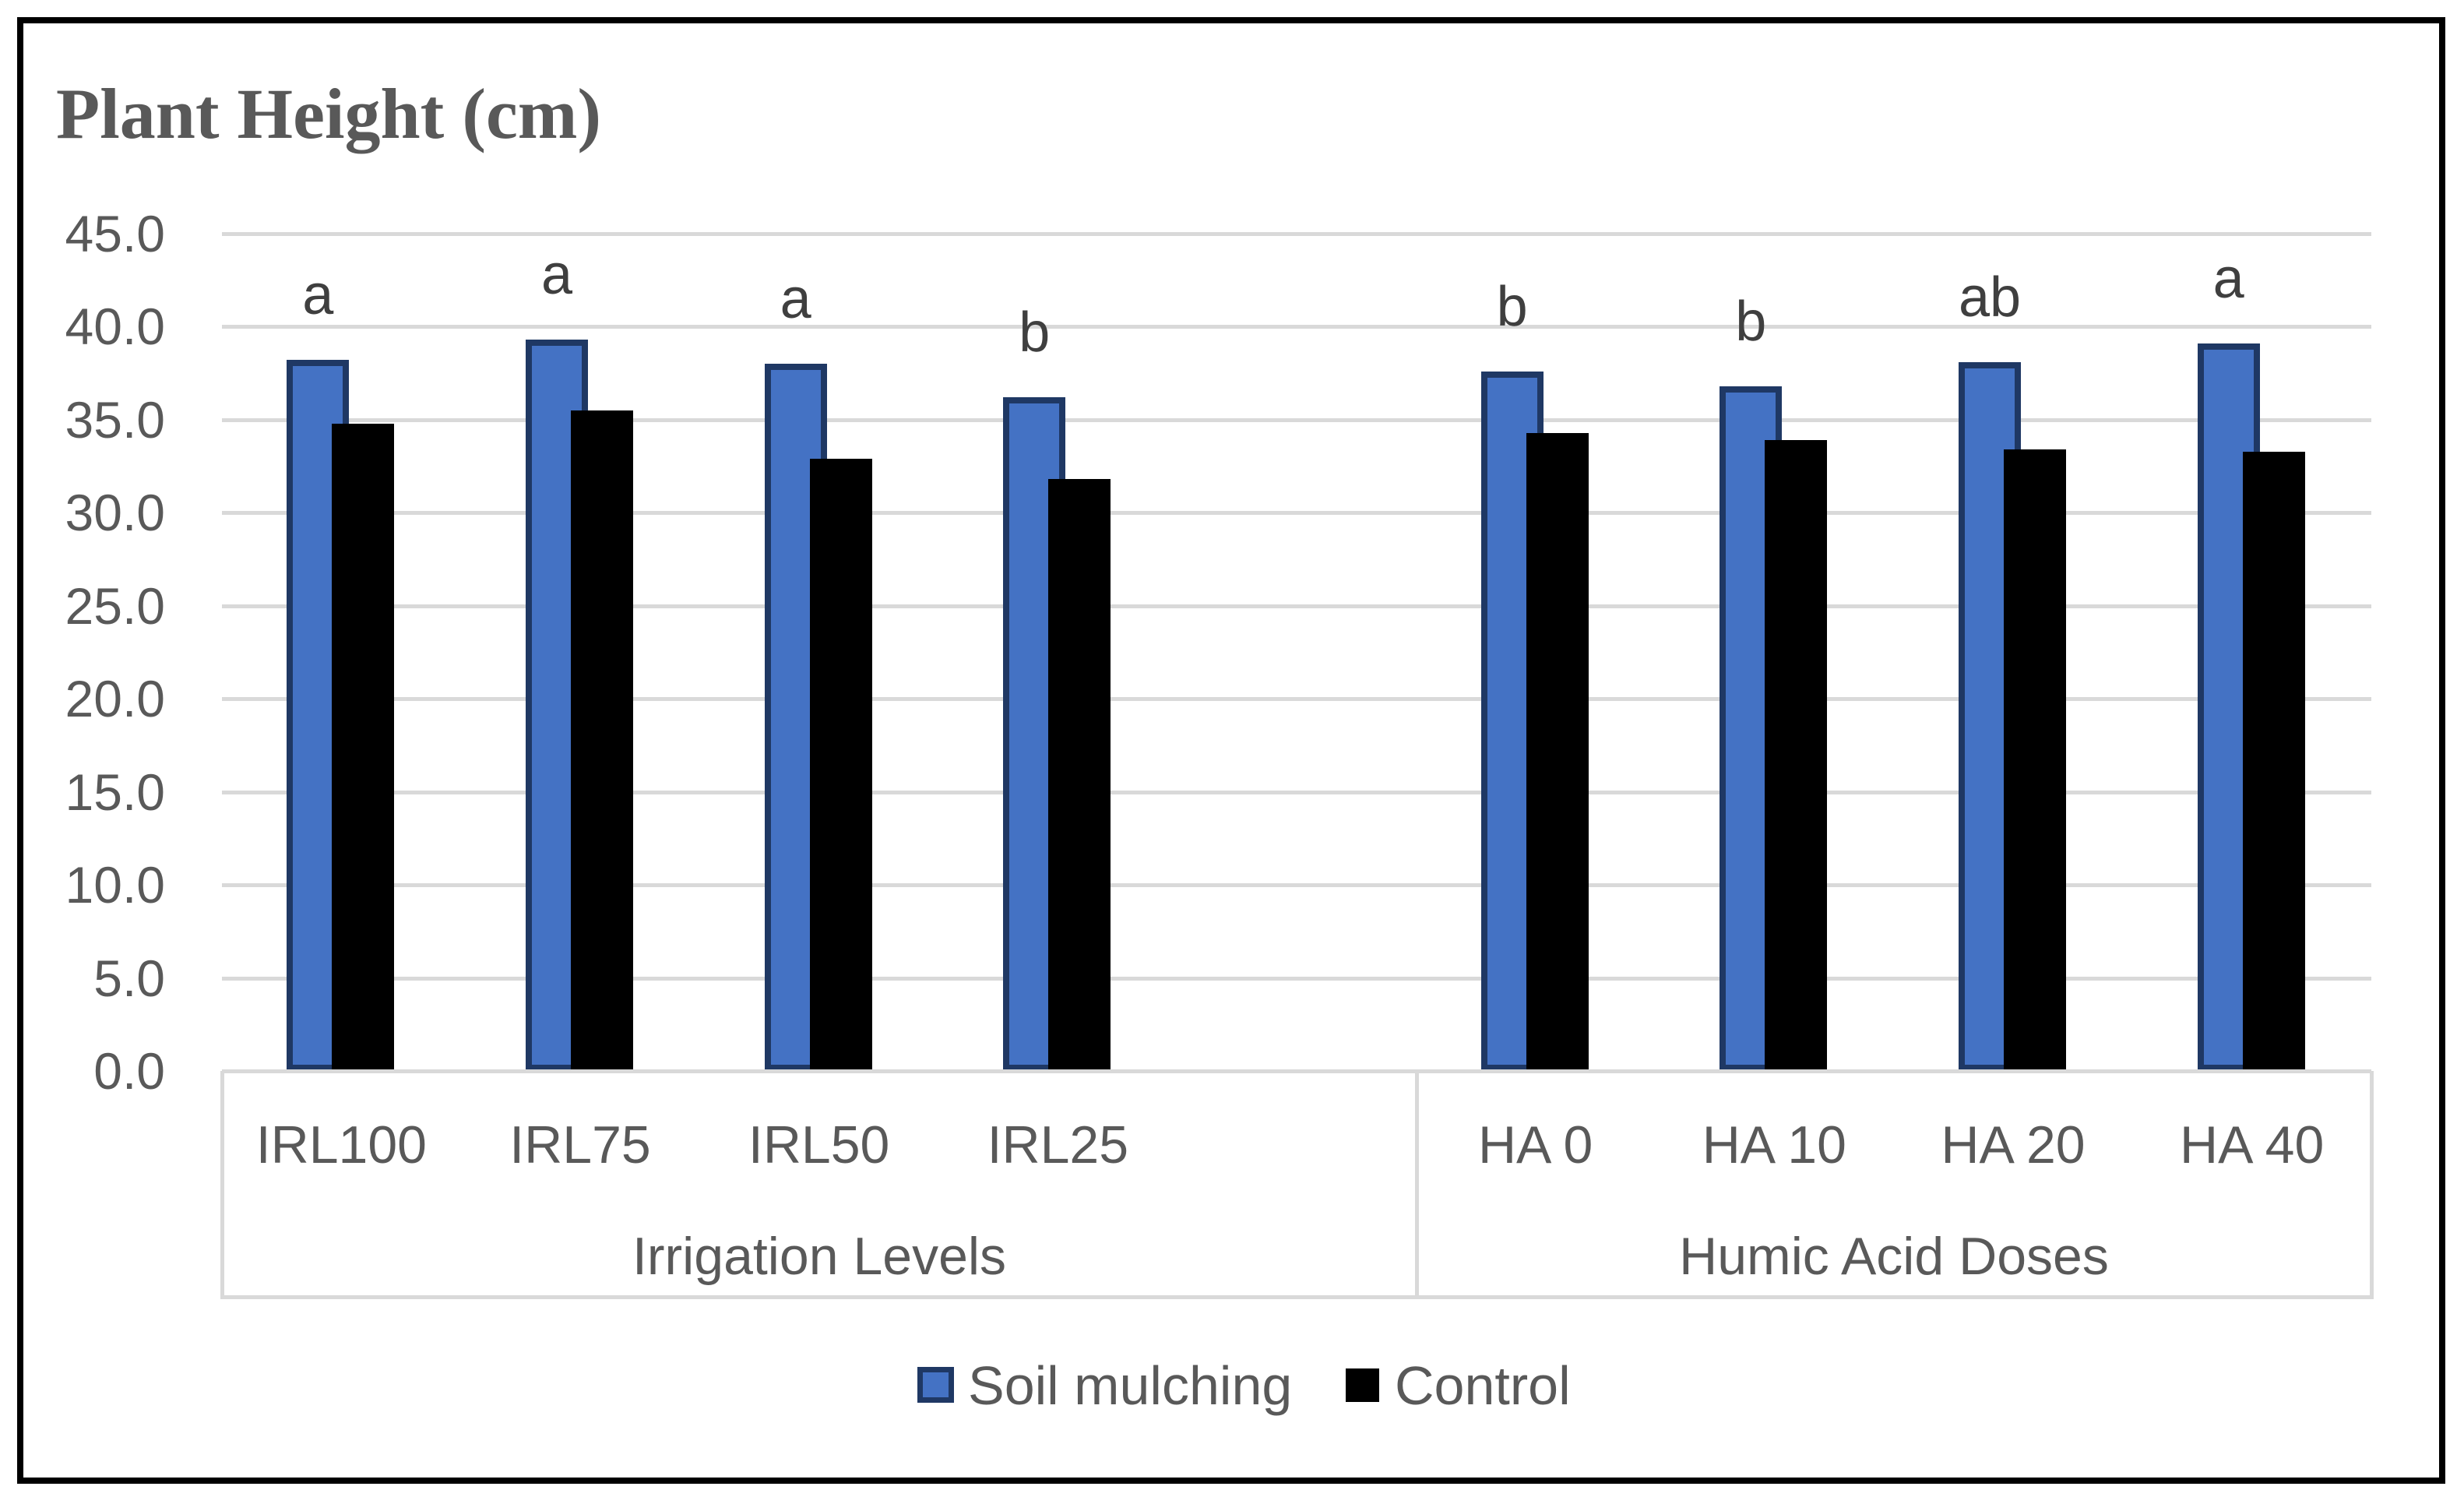 This screenshot has height=1504, width=2464. I want to click on significance-letter-irl100: a, so click(318, 295).